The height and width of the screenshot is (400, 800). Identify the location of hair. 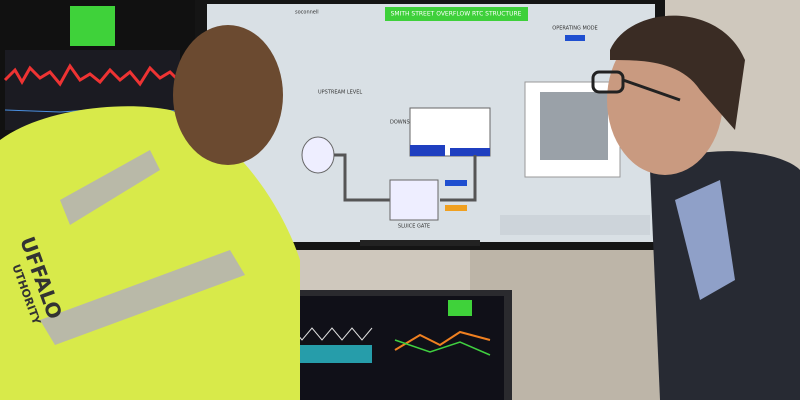
(677, 72).